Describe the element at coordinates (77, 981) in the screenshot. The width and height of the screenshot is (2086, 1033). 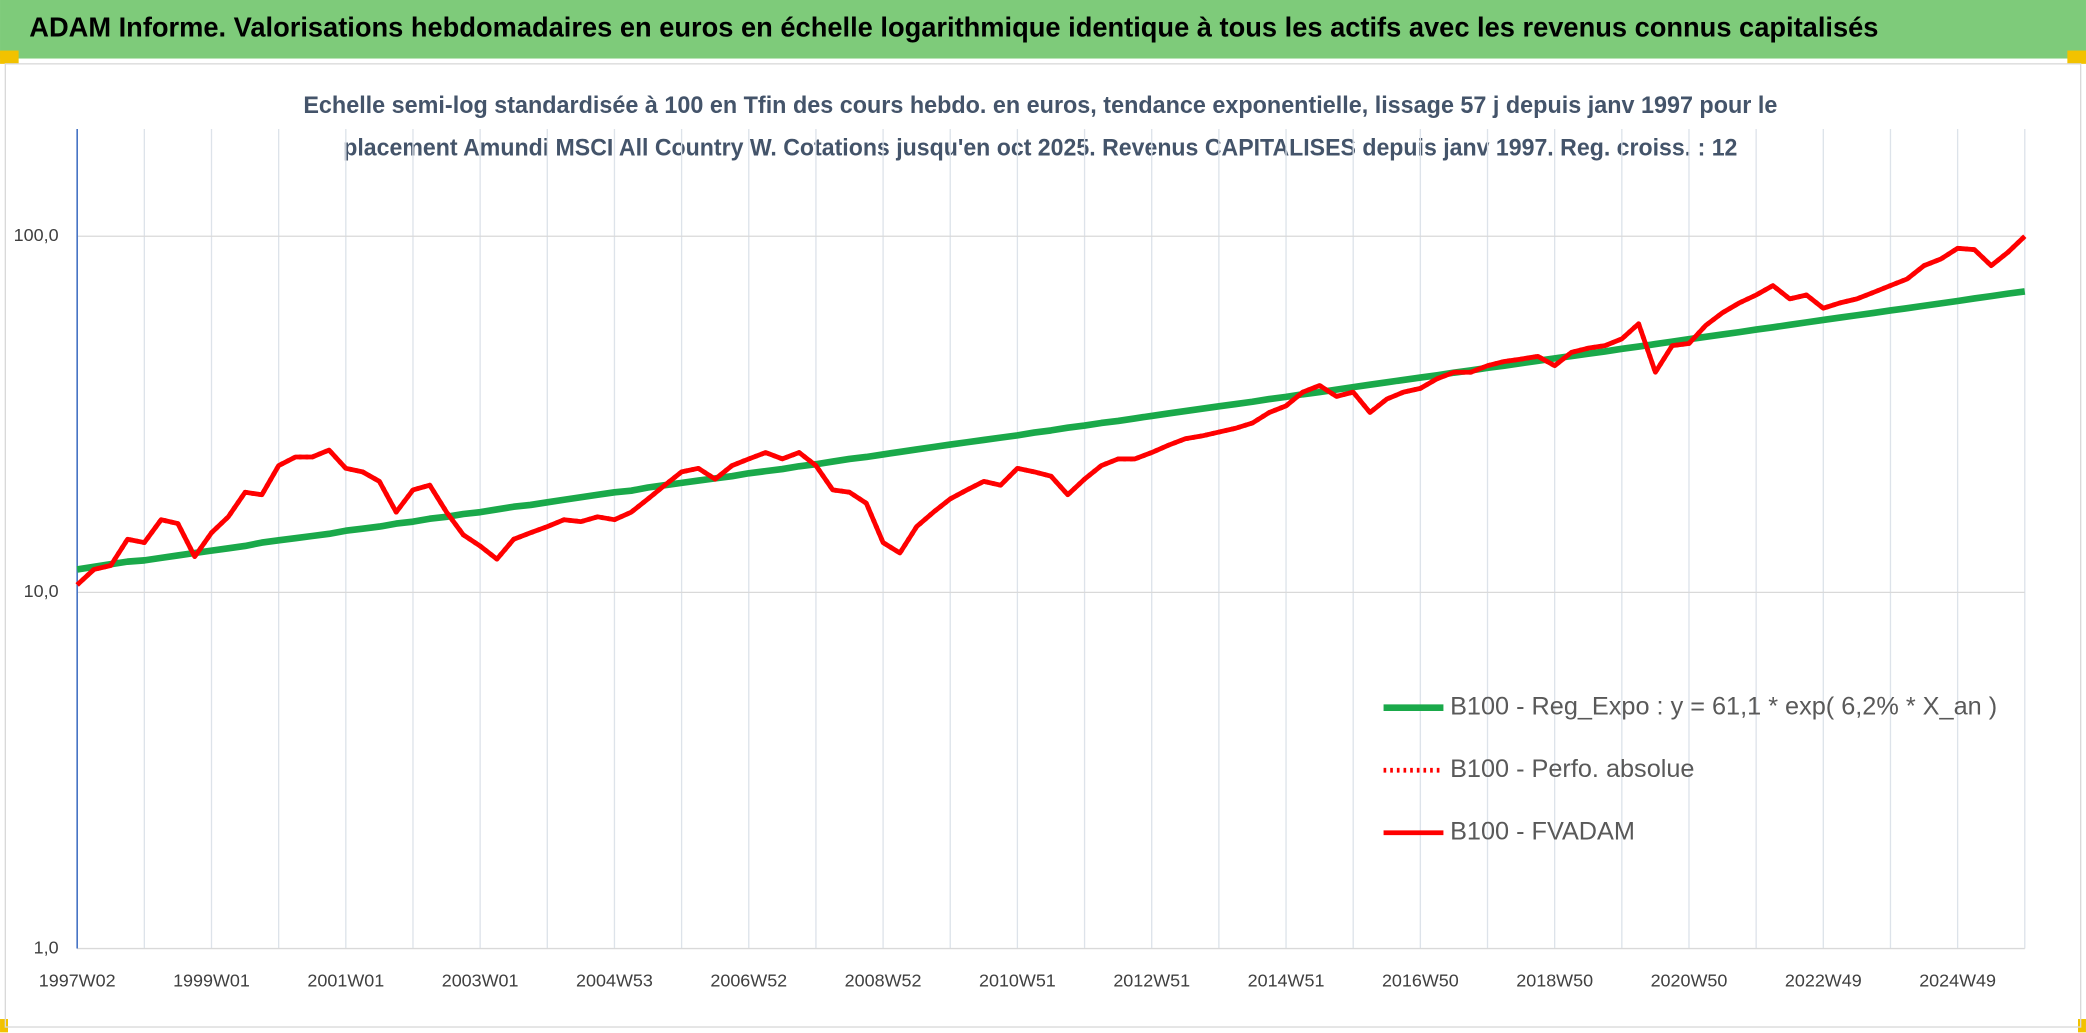
I see `x-tick-label: 1997W02` at that location.